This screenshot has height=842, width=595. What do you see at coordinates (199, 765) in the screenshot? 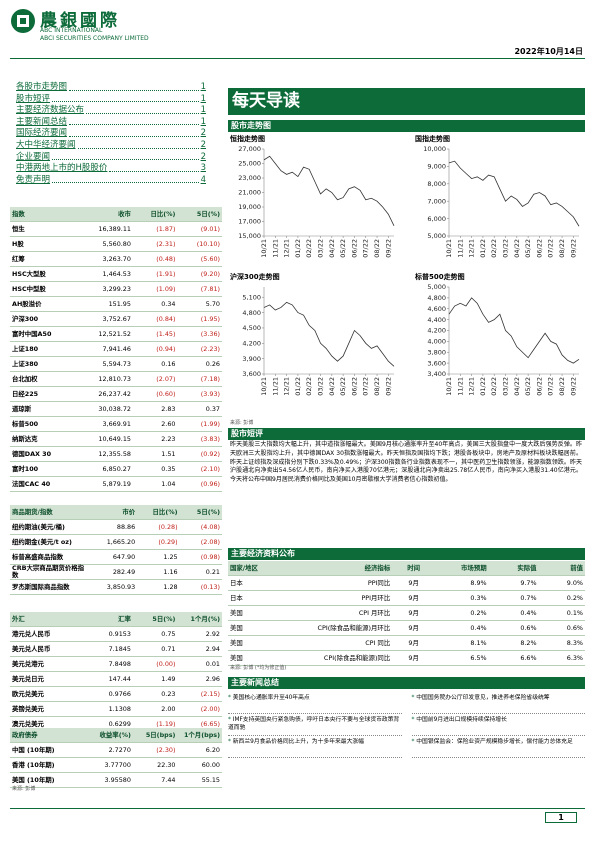
I see `table-cell: 60.00` at bounding box center [199, 765].